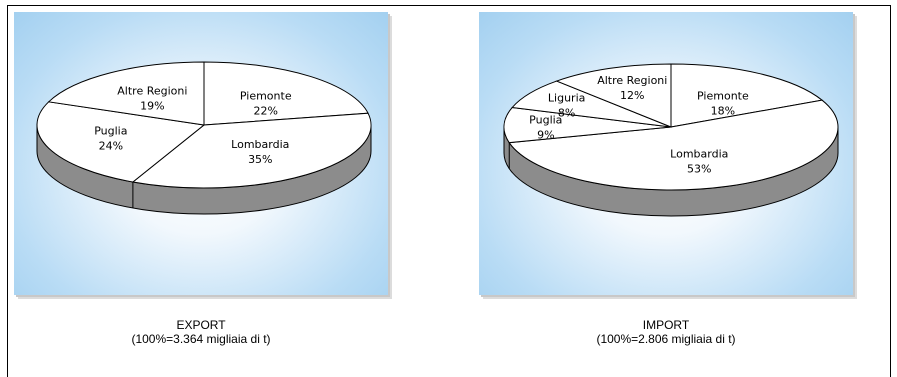 This screenshot has width=897, height=377. I want to click on import-subtitle: (100%=2.806 migliaia di t), so click(666, 339).